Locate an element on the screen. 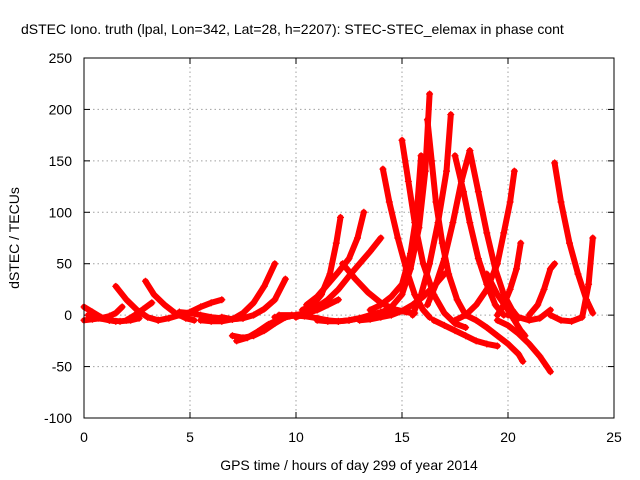 The height and width of the screenshot is (480, 640). y-axis-label: dSTEC / TECUs is located at coordinates (14, 238).